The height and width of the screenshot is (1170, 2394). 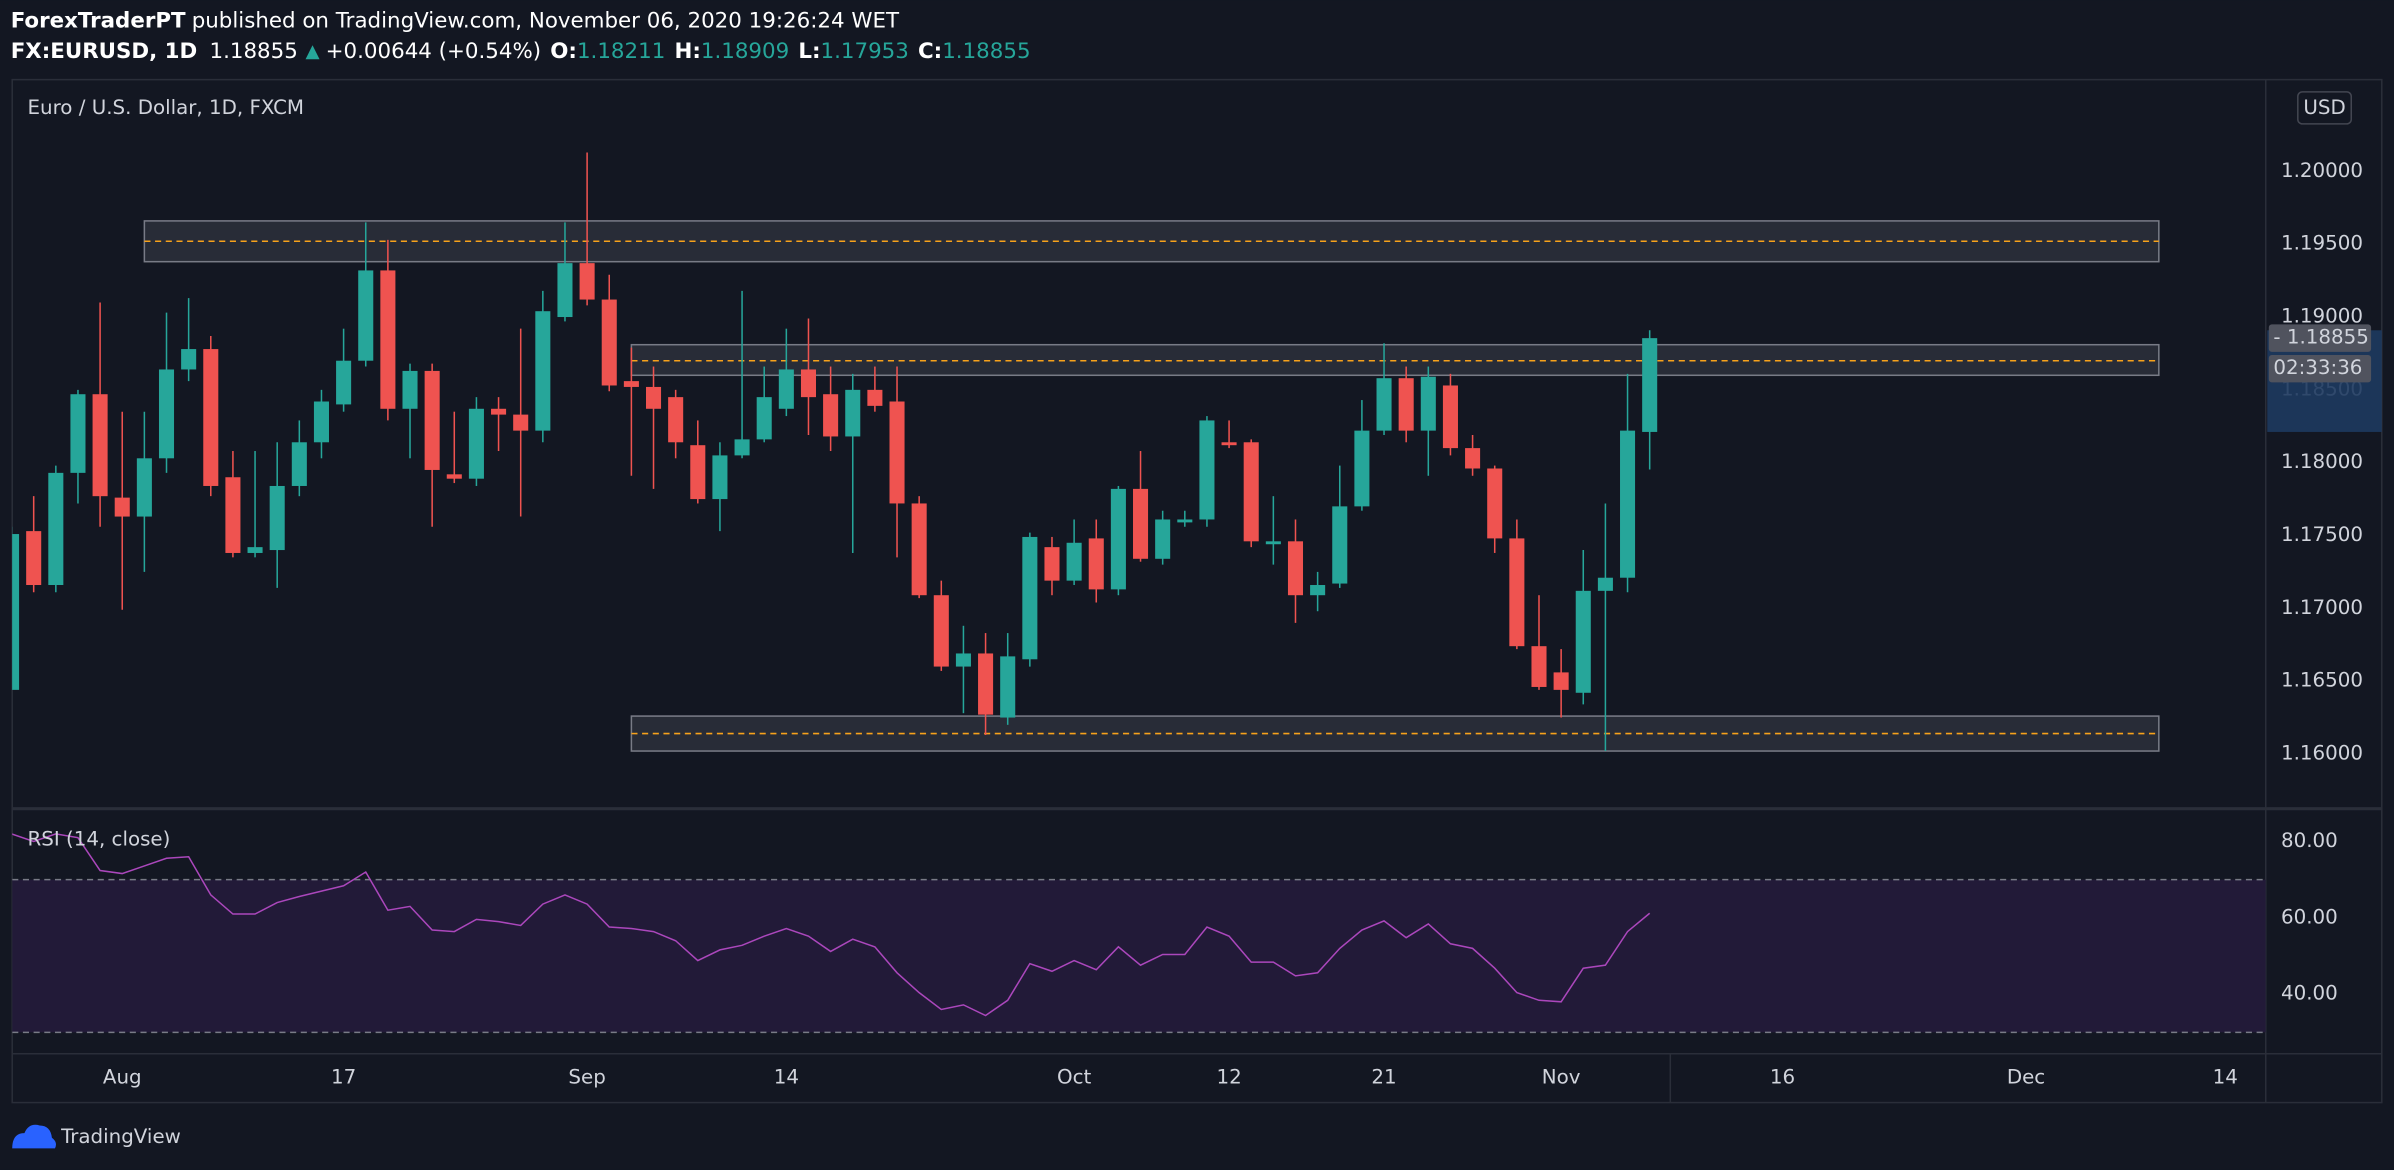 I want to click on ohlc-label: O:, so click(x=563, y=51).